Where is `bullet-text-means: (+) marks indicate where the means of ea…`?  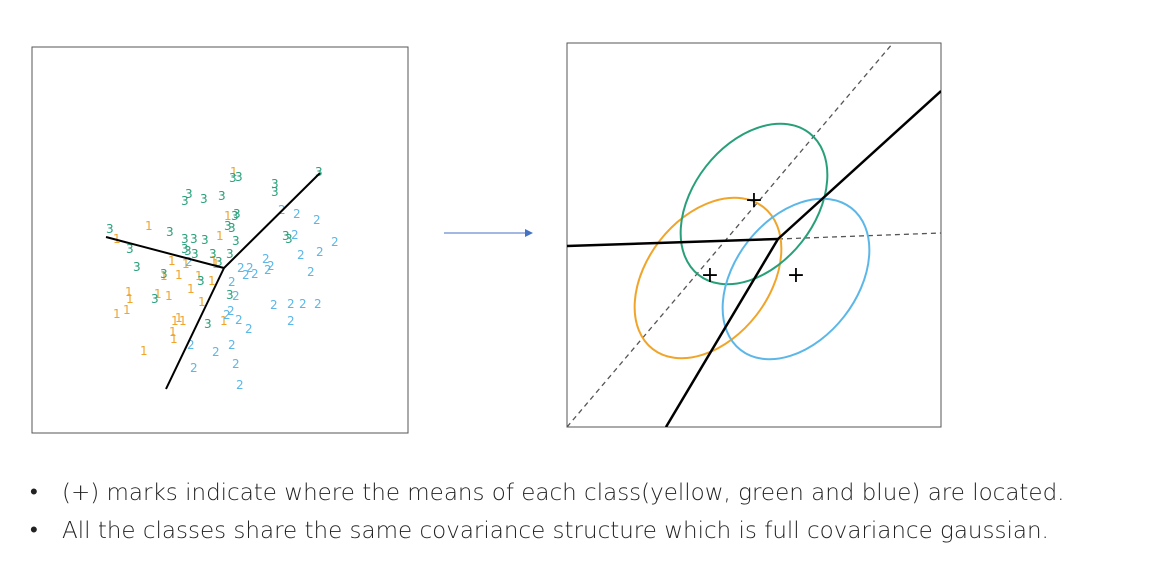 bullet-text-means: (+) marks indicate where the means of ea… is located at coordinates (563, 493).